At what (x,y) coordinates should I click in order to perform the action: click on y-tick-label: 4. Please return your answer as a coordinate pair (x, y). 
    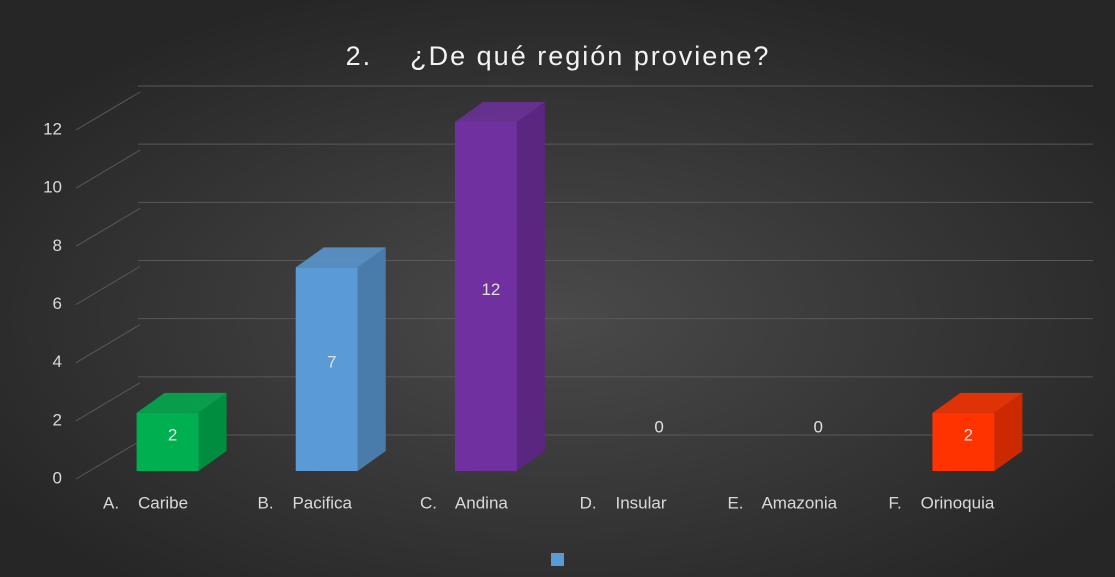
    Looking at the image, I should click on (57, 361).